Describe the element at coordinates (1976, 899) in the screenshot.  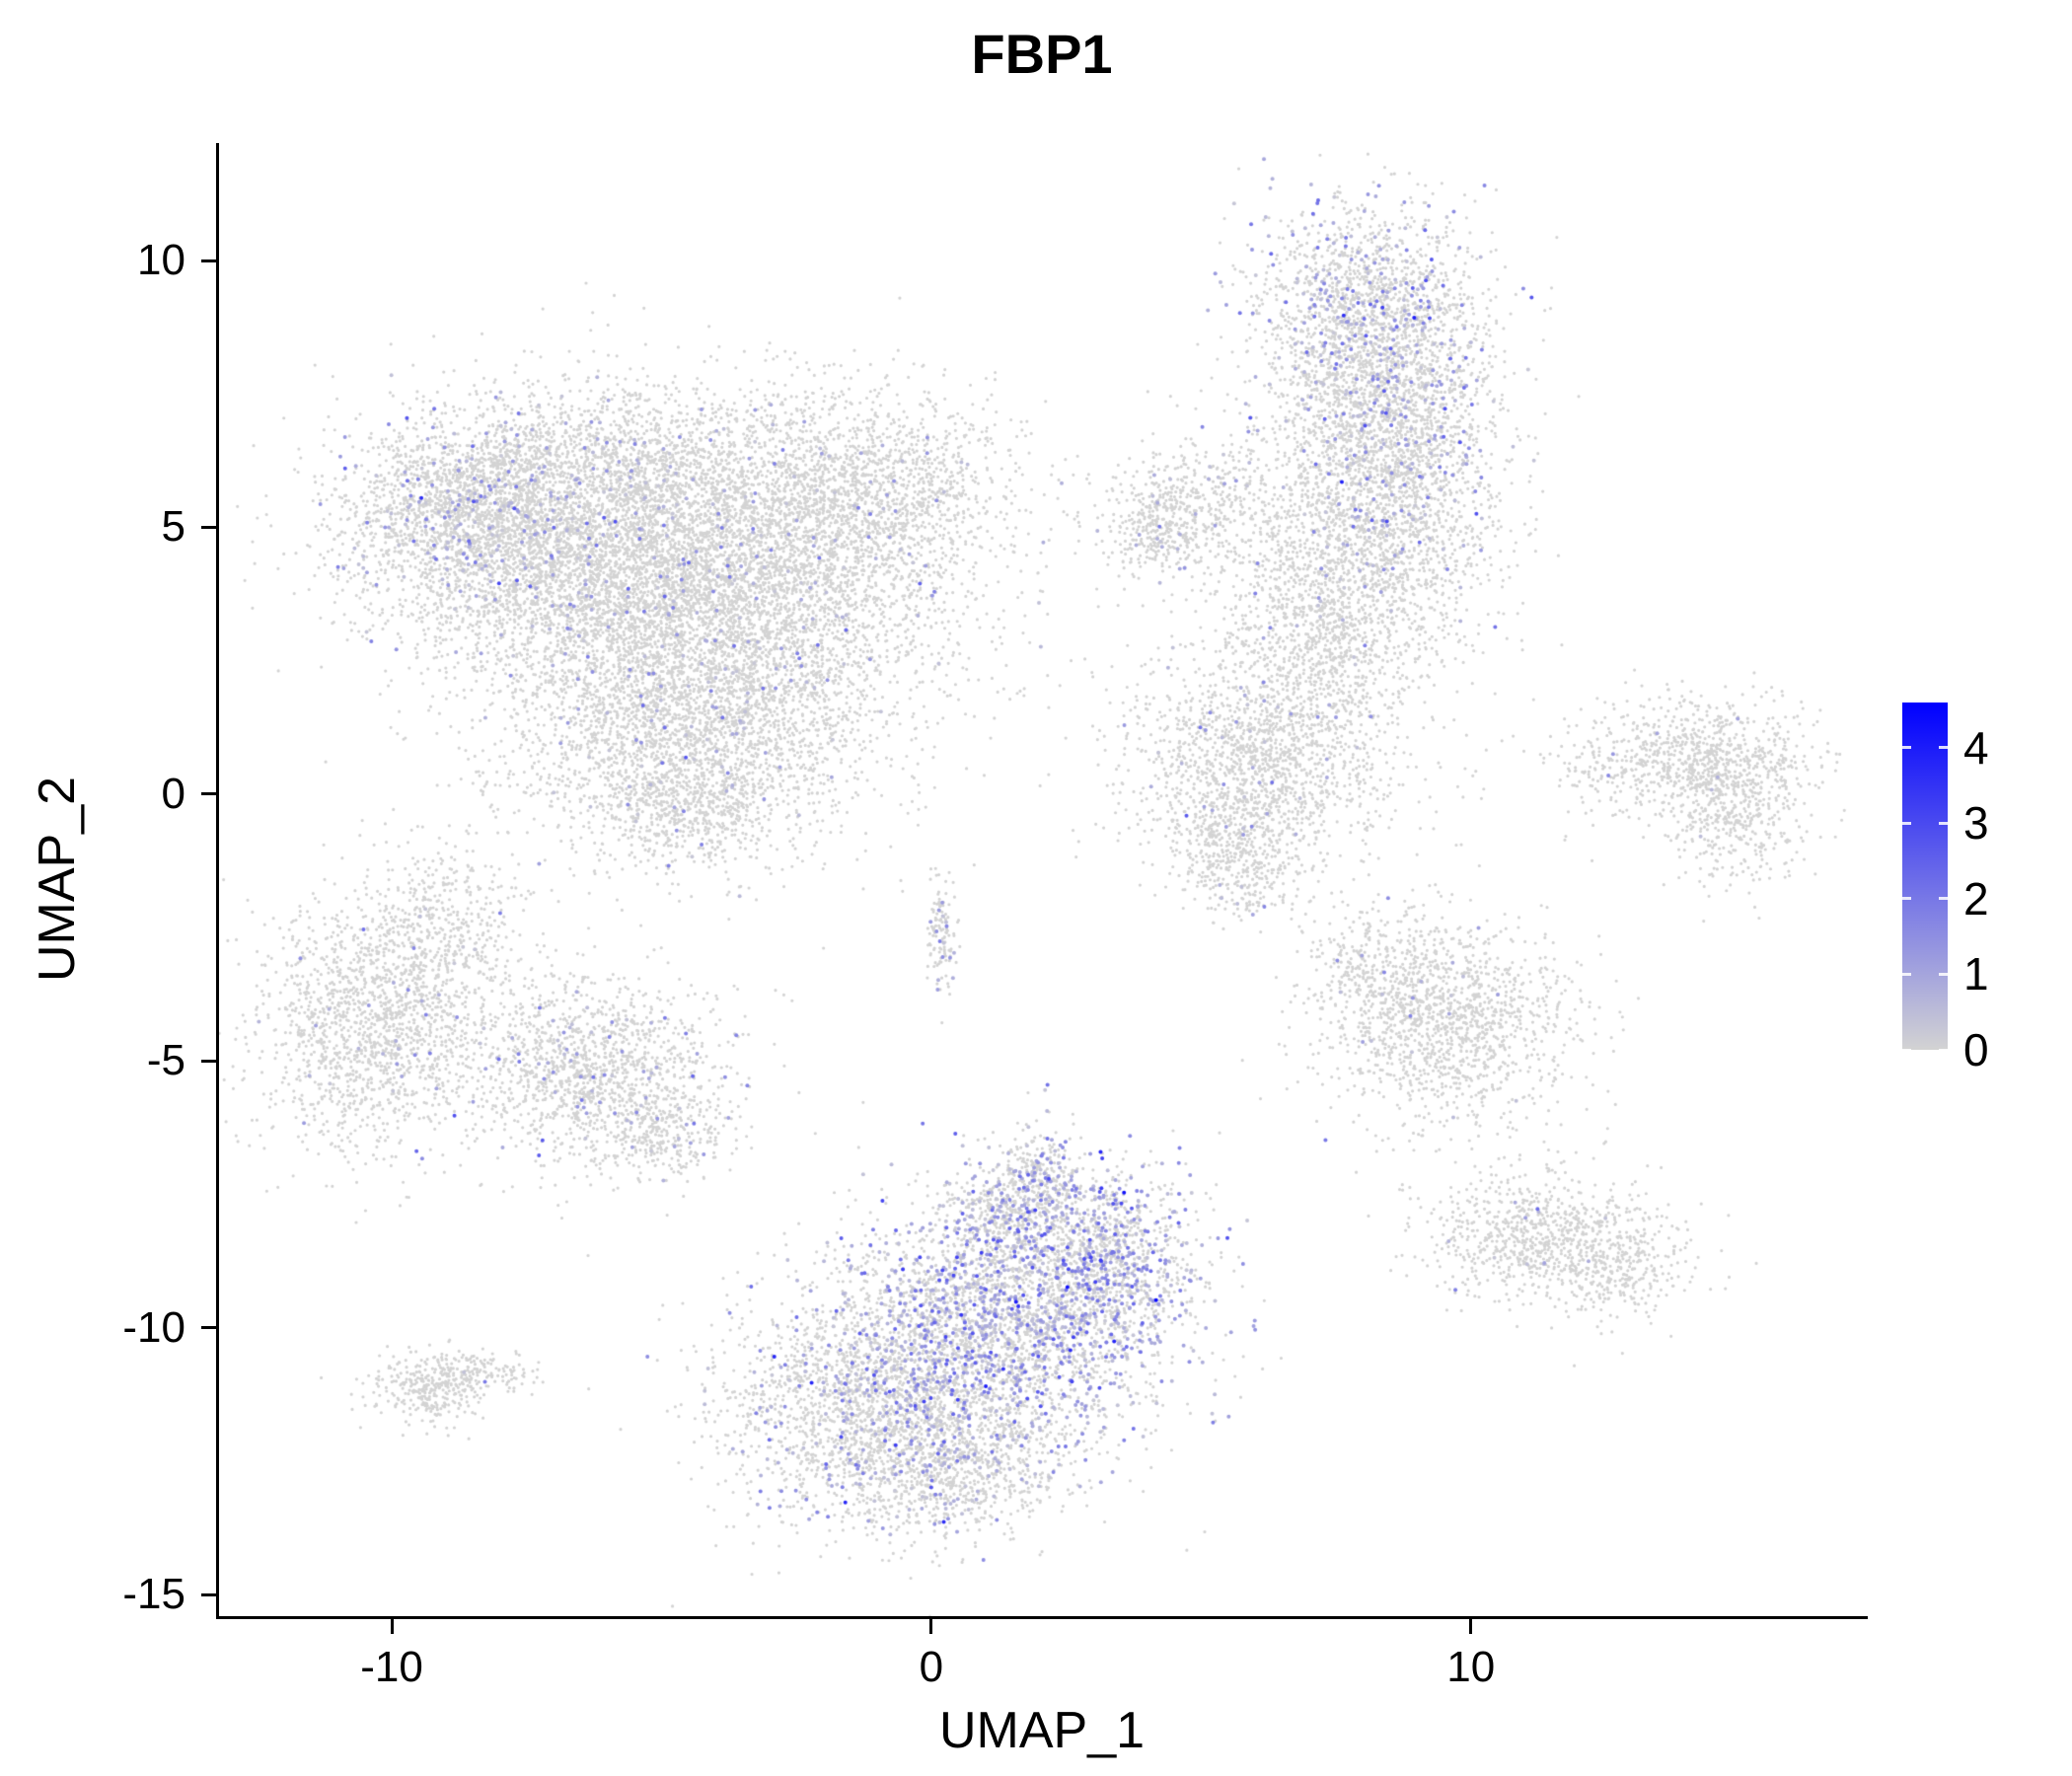
I see `legend-label: 2` at that location.